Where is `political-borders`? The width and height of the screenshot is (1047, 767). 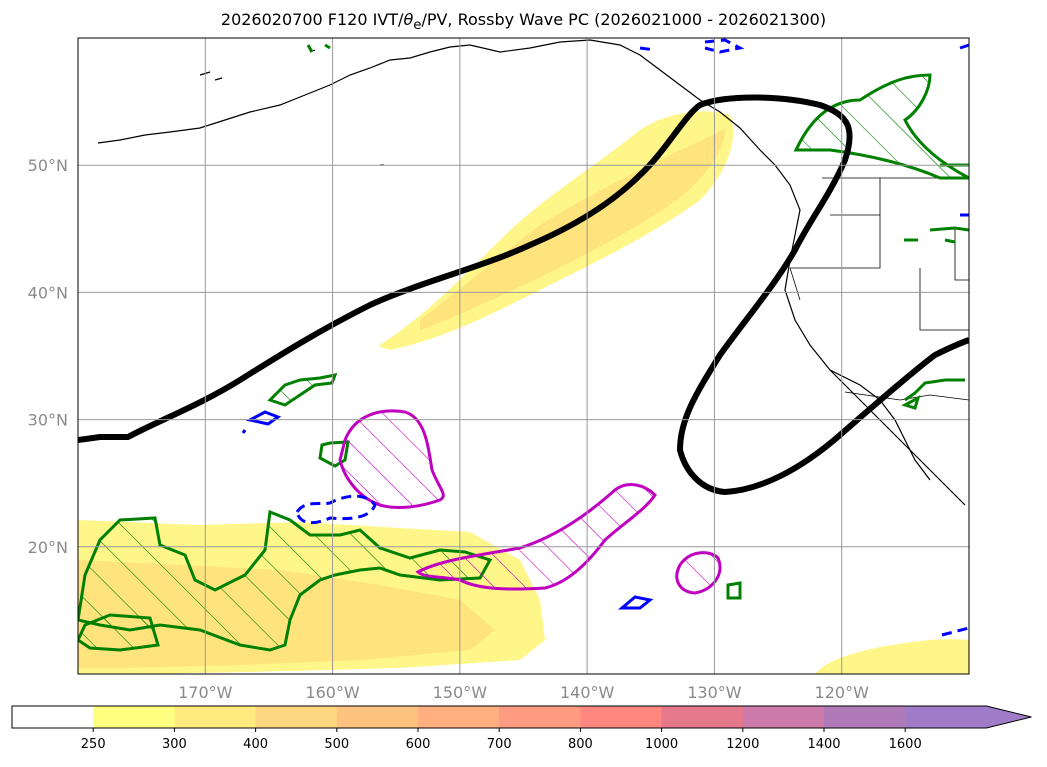 political-borders is located at coordinates (879, 289).